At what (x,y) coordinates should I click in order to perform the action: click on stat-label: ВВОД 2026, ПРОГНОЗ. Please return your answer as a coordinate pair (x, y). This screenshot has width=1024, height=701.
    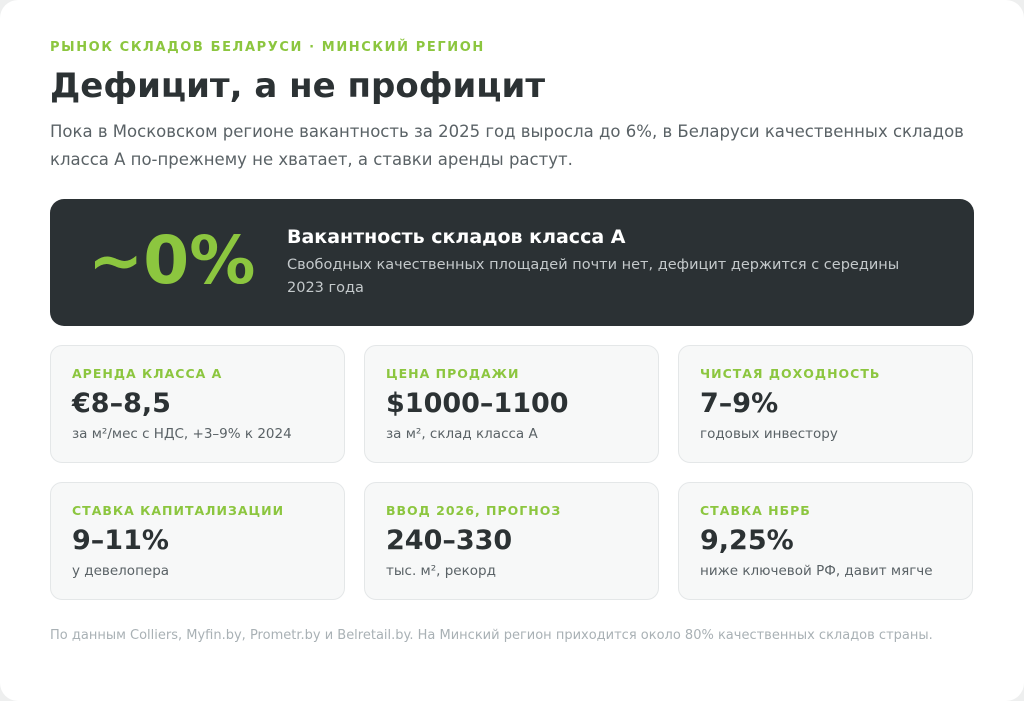
    Looking at the image, I should click on (474, 510).